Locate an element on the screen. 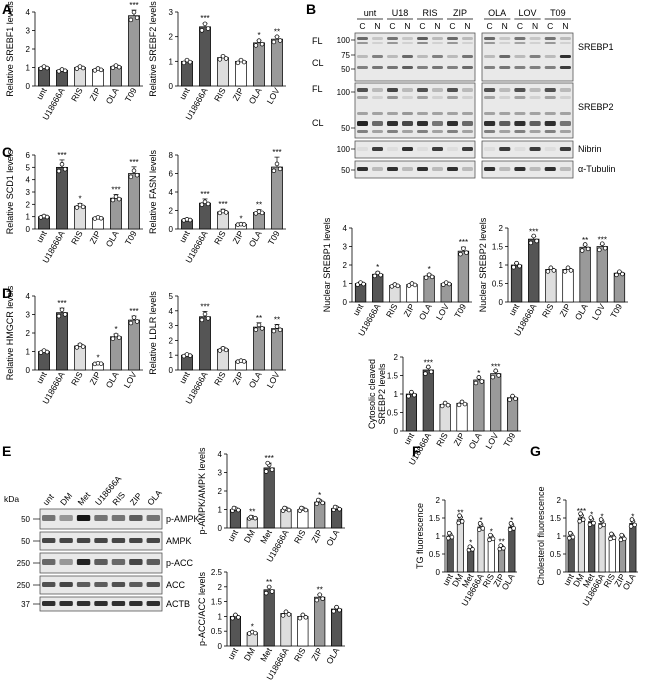 The image size is (655, 685). blot-lane-label: N is located at coordinates (535, 26).